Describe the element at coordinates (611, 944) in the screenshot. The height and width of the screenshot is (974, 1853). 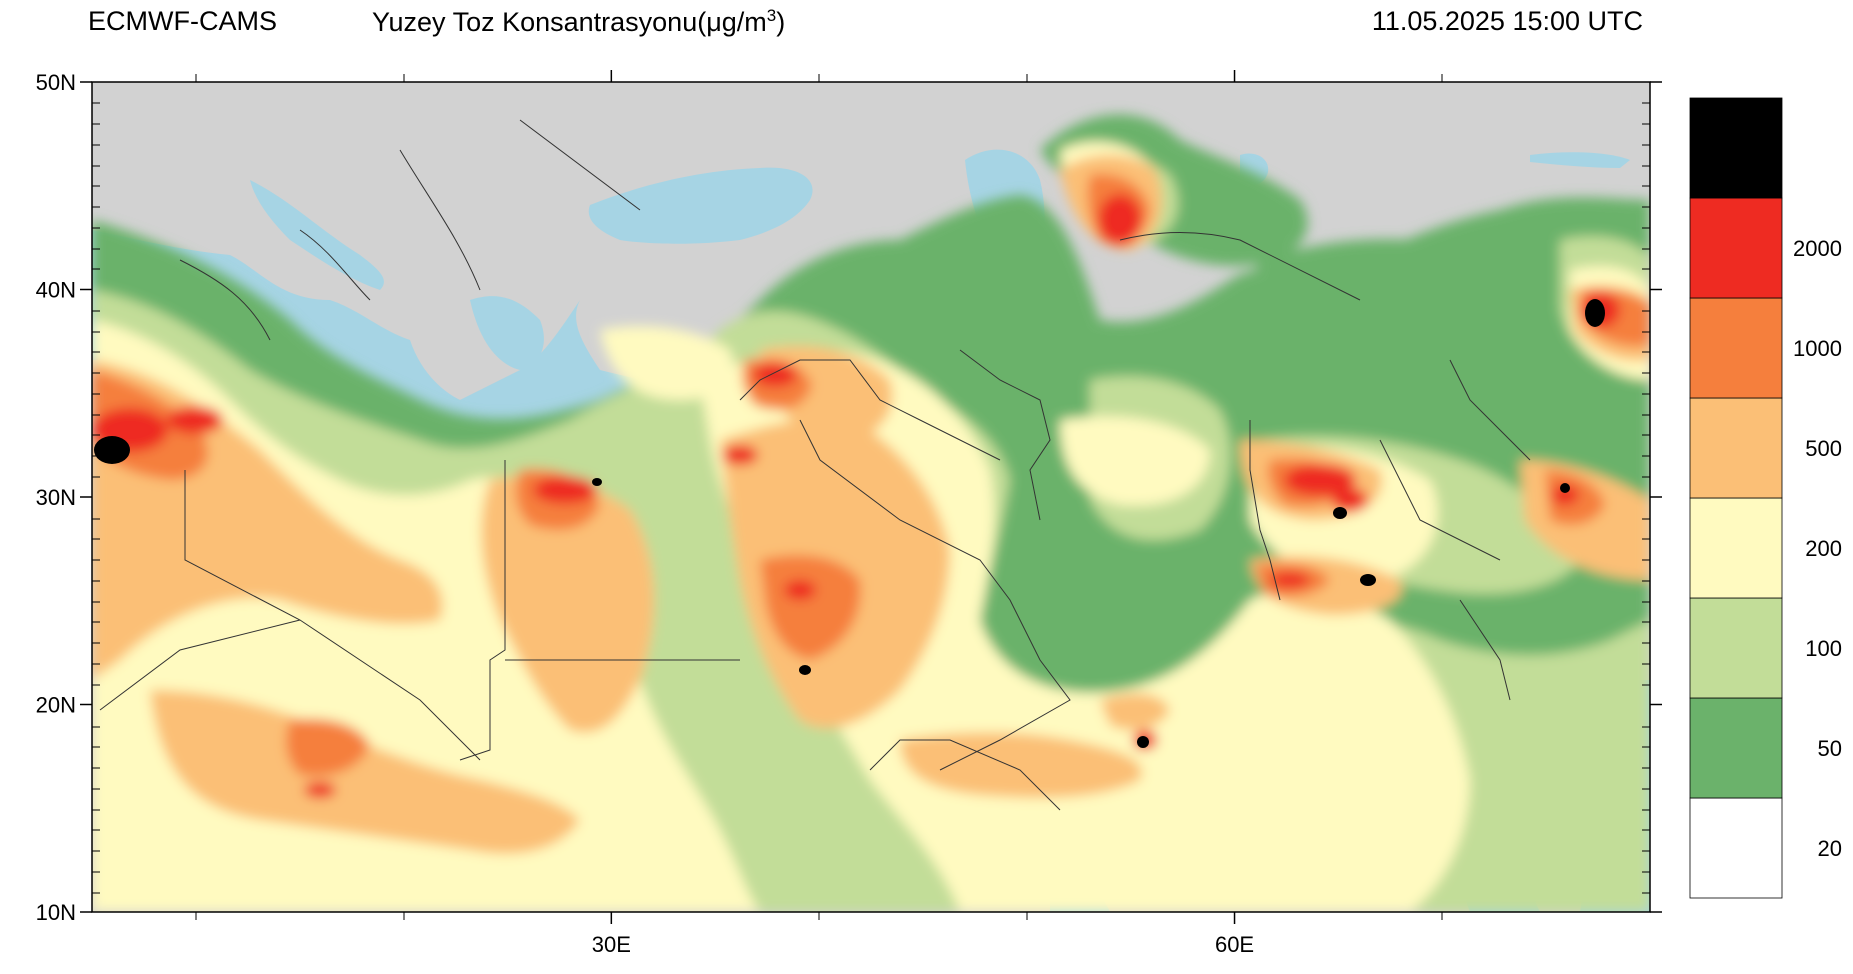
I see `lon-tick-label: 30E` at that location.